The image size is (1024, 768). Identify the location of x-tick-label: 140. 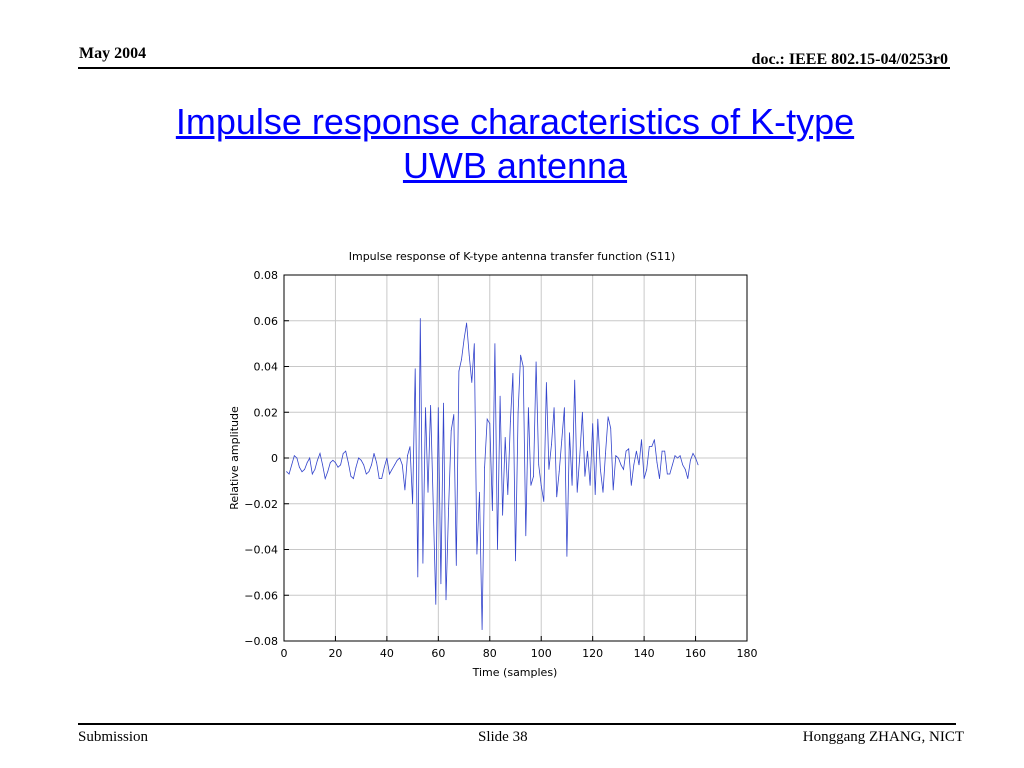
(644, 653).